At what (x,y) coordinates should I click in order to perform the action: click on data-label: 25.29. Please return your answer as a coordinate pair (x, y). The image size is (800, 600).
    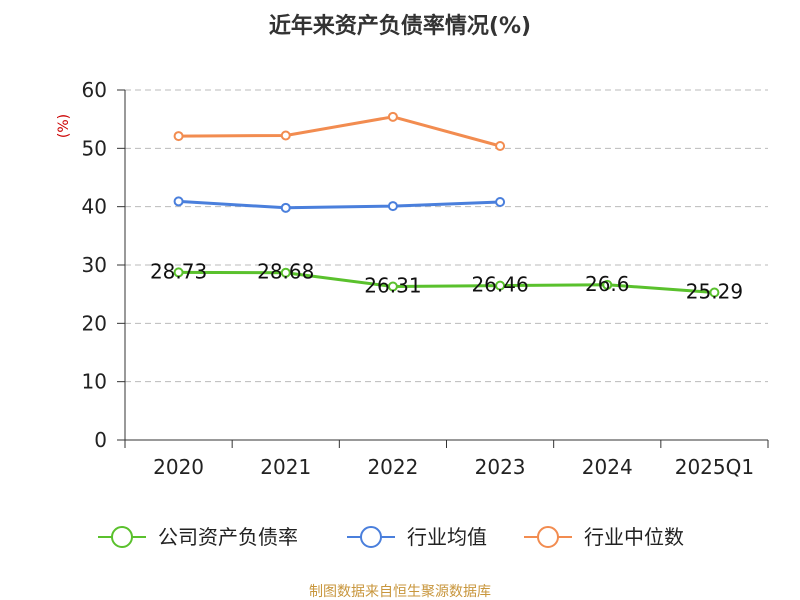
    Looking at the image, I should click on (714, 291).